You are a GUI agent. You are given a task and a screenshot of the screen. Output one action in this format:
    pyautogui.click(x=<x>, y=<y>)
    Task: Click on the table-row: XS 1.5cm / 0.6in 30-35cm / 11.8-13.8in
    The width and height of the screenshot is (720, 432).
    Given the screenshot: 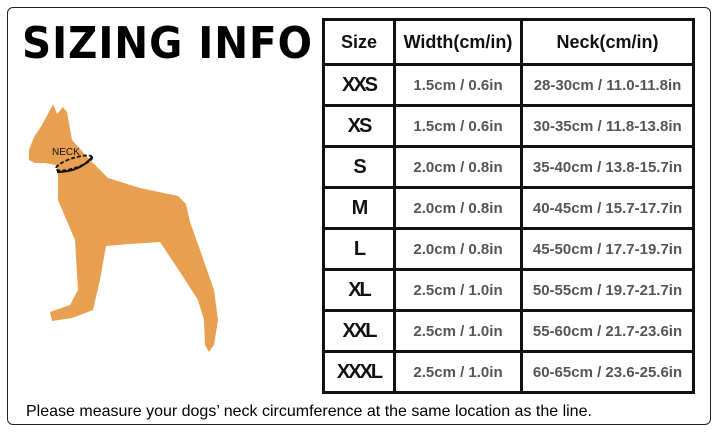 What is the action you would take?
    pyautogui.click(x=508, y=126)
    